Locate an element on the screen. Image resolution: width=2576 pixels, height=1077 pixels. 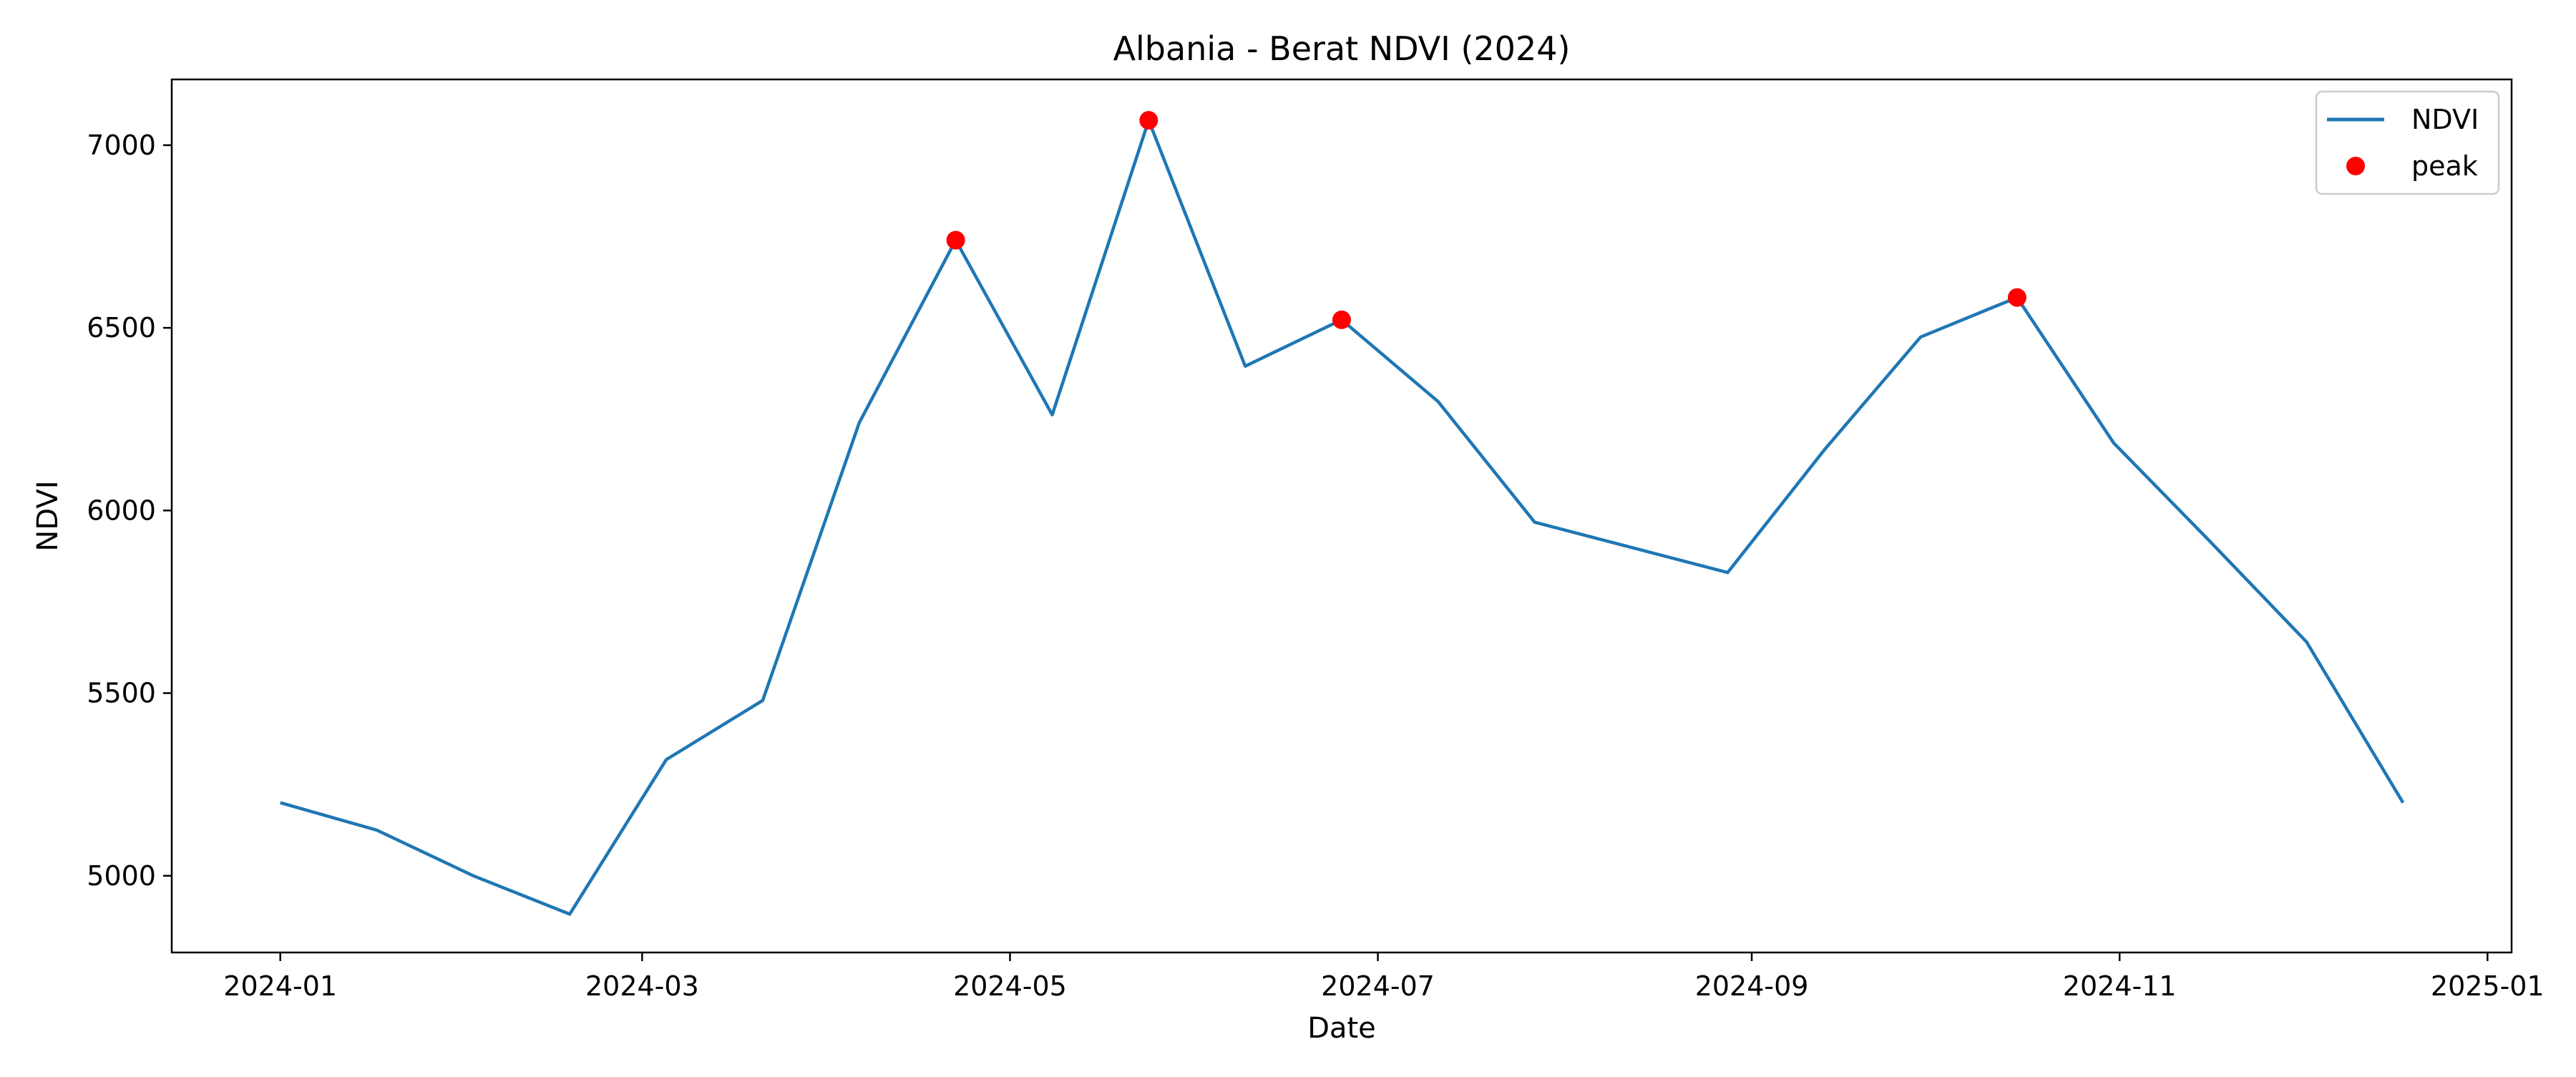
x-tick-label: 2024-01 is located at coordinates (280, 986).